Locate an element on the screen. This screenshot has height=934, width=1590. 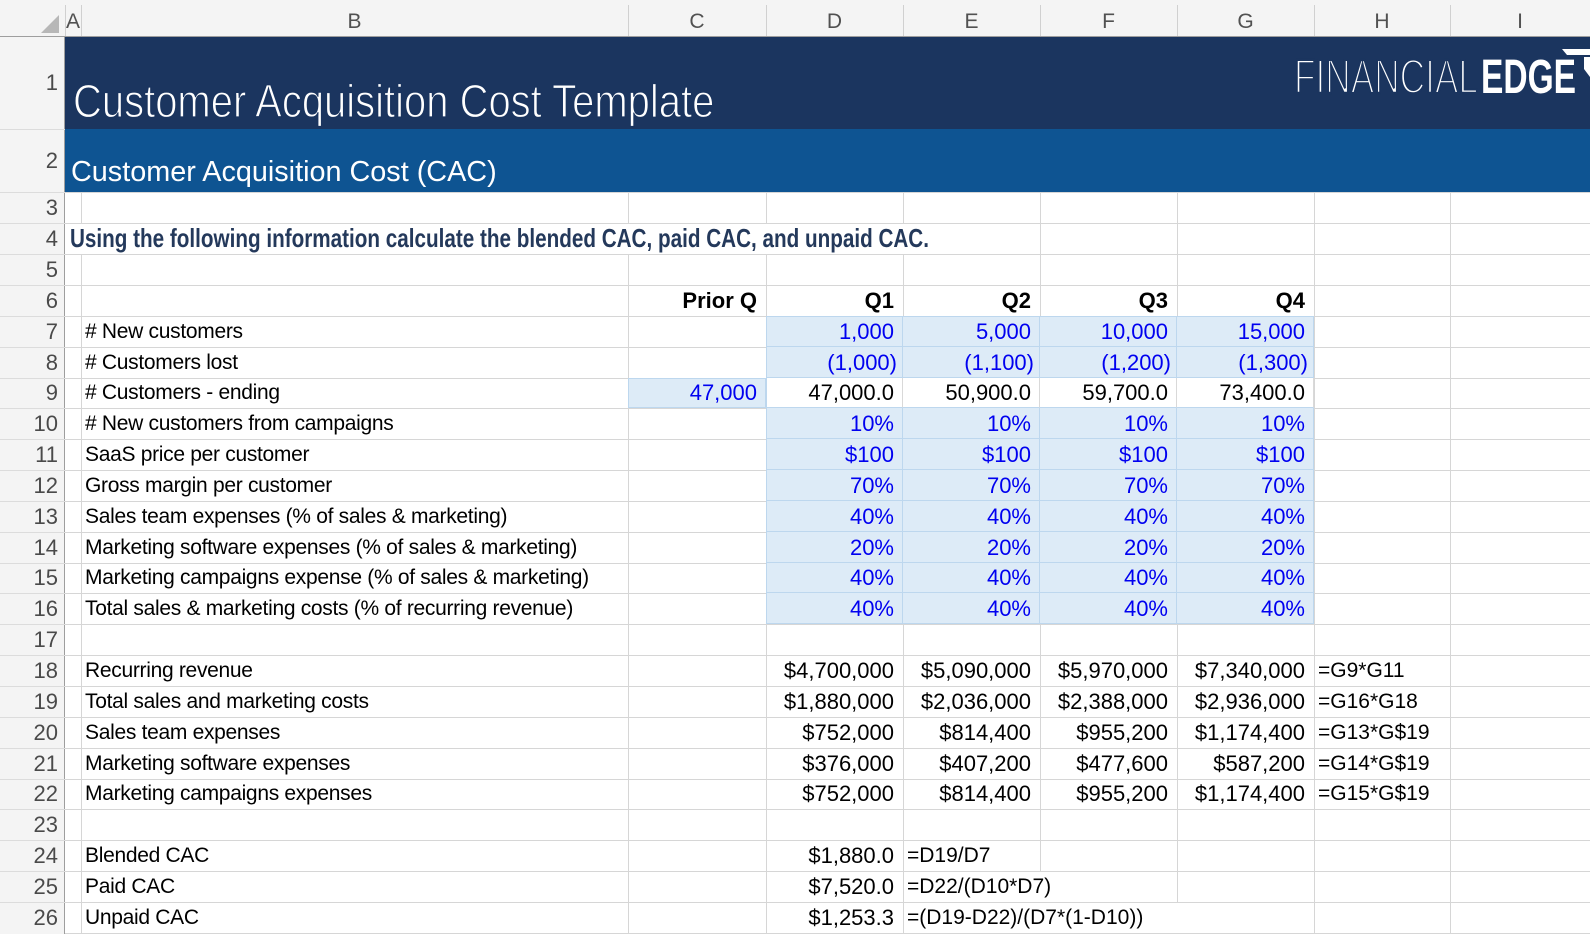
svg-text: EDGE is located at coordinates (1528, 75).